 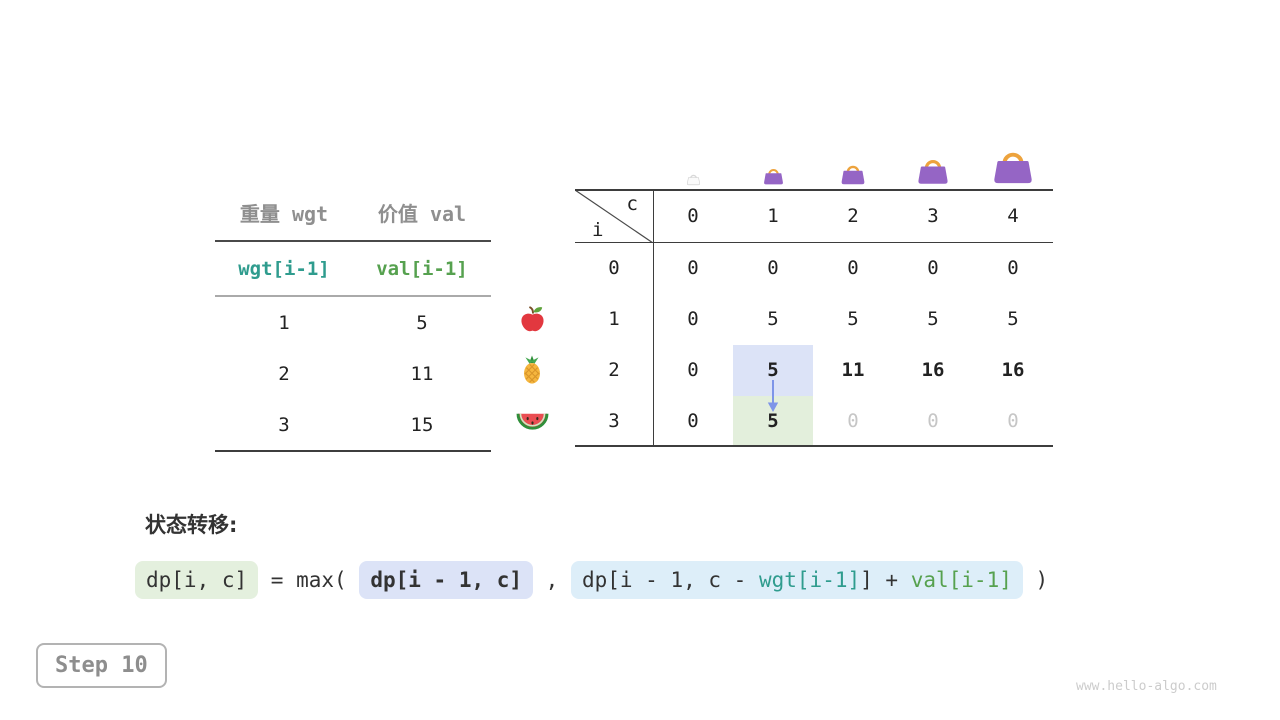 What do you see at coordinates (532, 250) in the screenshot?
I see `fruit-column` at bounding box center [532, 250].